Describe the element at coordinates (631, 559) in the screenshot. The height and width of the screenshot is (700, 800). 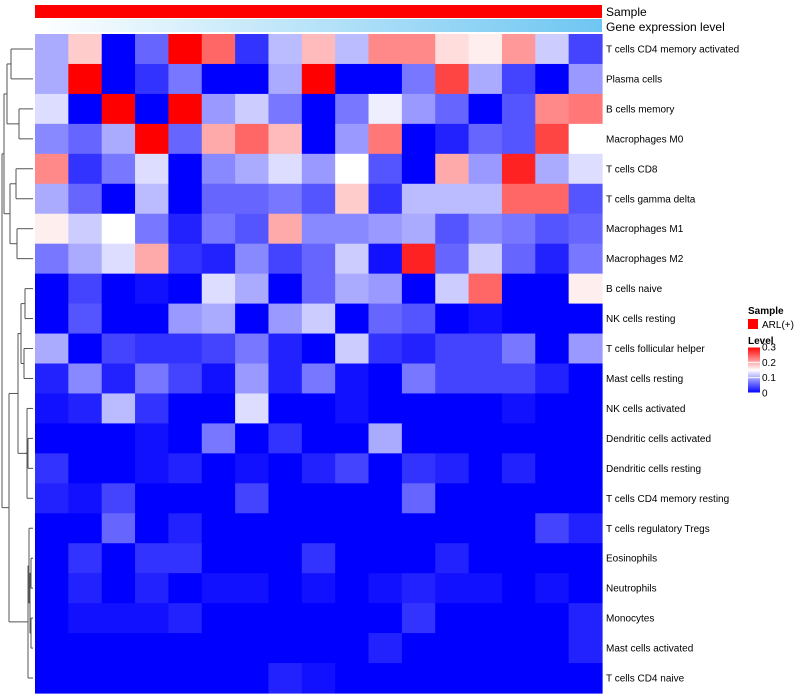
I see `row-label: Eosinophils` at that location.